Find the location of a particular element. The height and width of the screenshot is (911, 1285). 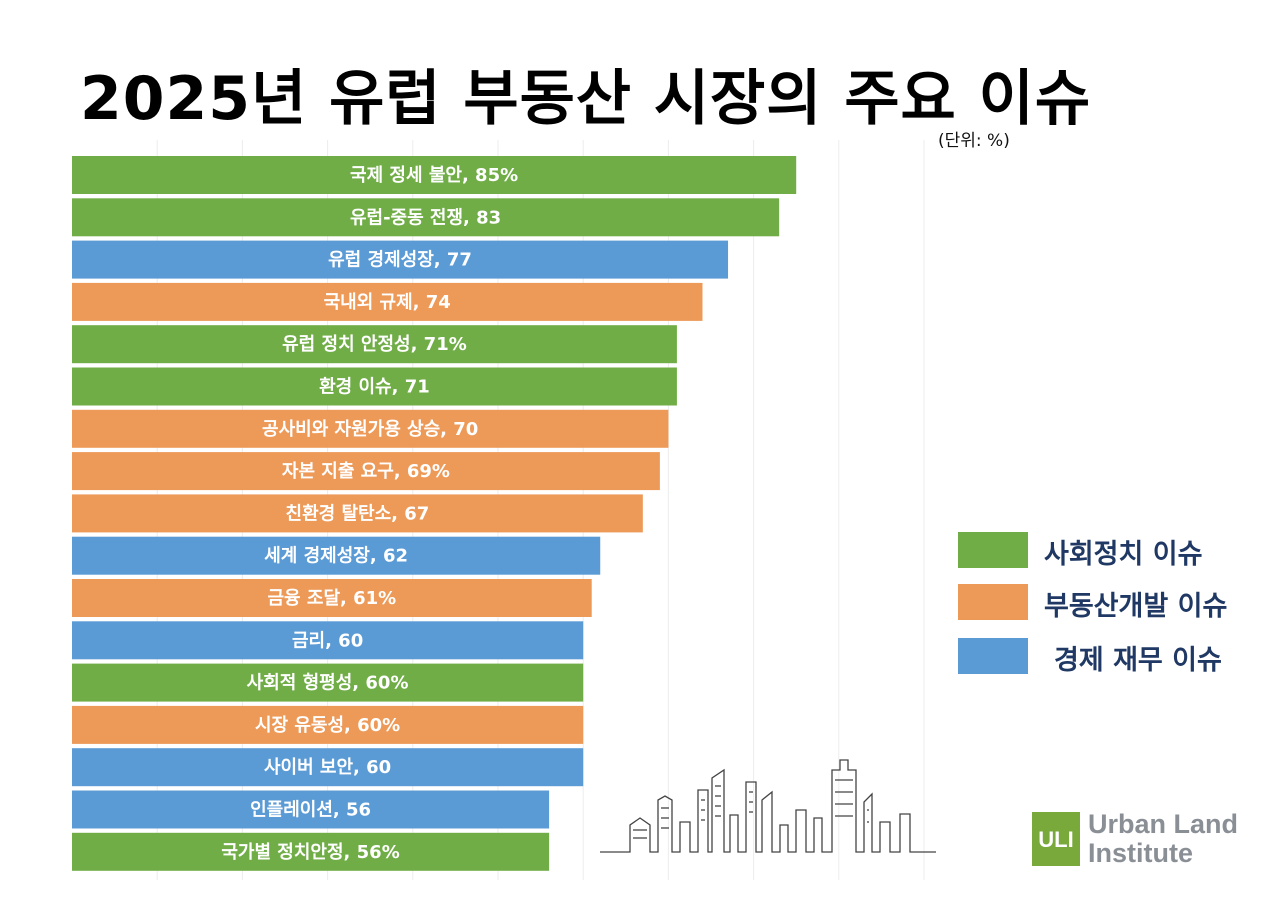

bar-label: 국제 정세 불안, 85% is located at coordinates (434, 175).